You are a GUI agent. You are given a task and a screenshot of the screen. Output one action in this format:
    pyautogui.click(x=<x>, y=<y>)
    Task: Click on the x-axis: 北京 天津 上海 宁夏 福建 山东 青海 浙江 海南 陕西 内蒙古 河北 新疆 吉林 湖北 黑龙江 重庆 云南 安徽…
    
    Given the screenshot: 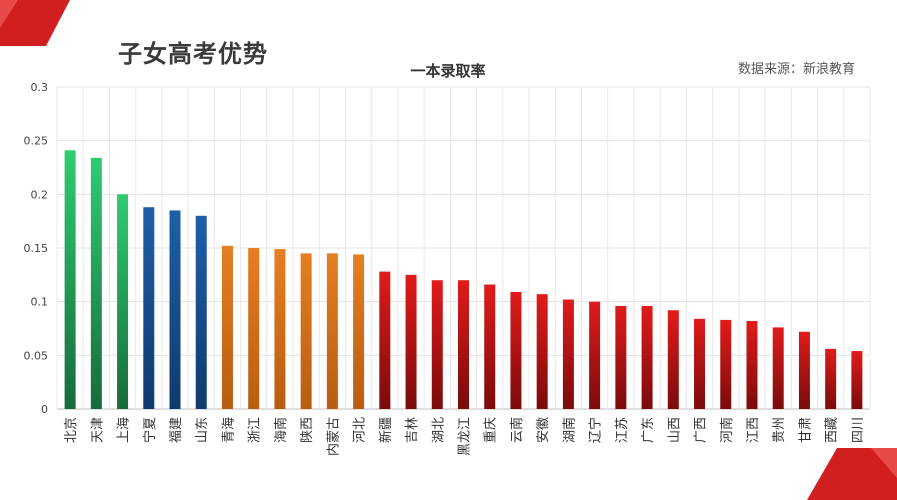 What is the action you would take?
    pyautogui.click(x=465, y=436)
    